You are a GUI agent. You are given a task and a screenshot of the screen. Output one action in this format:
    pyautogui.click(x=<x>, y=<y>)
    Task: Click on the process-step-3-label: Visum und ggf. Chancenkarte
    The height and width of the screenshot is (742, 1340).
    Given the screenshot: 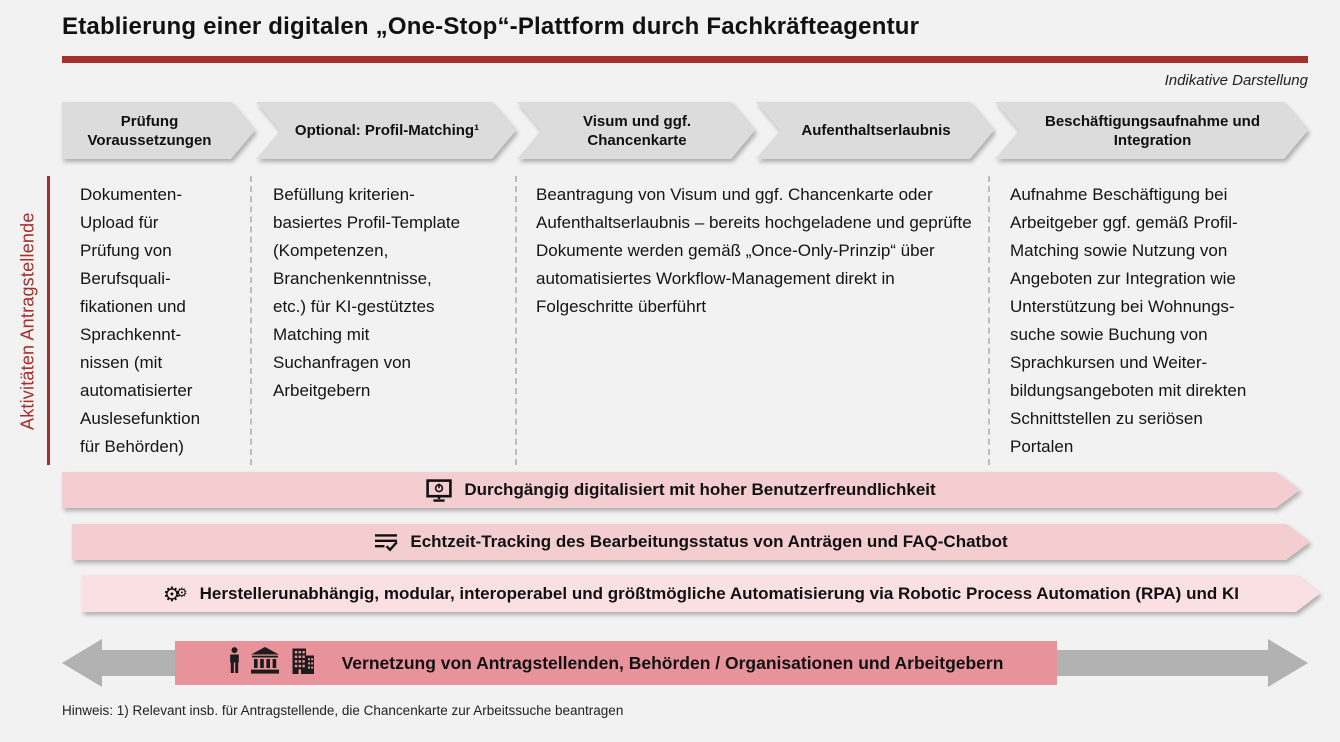 What is the action you would take?
    pyautogui.click(x=637, y=130)
    